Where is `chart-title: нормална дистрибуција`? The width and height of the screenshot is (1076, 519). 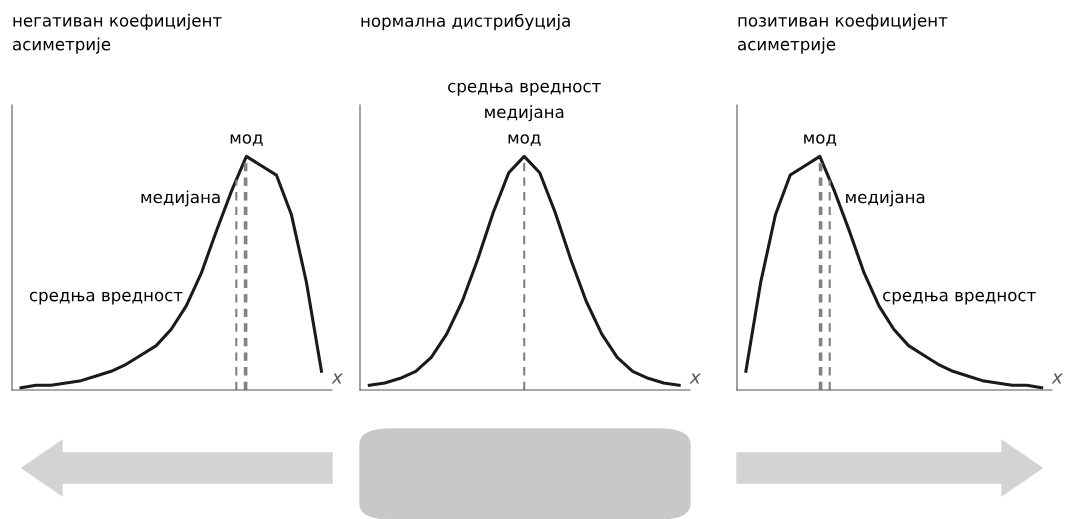
chart-title: нормална дистрибуција is located at coordinates (465, 22).